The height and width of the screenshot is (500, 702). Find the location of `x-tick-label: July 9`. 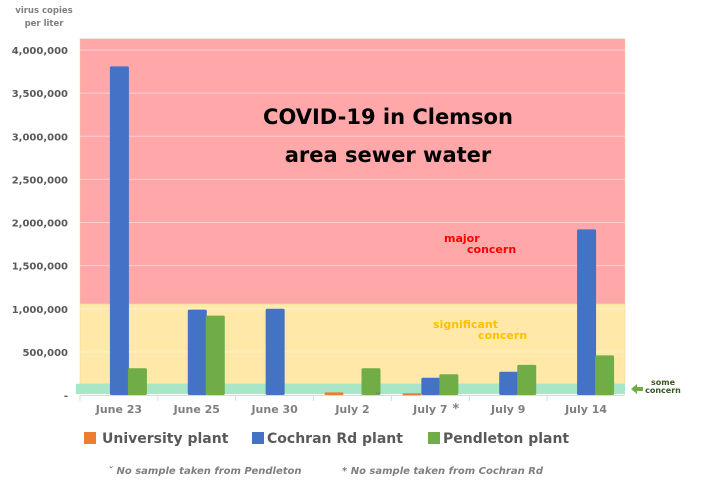

x-tick-label: July 9 is located at coordinates (507, 409).